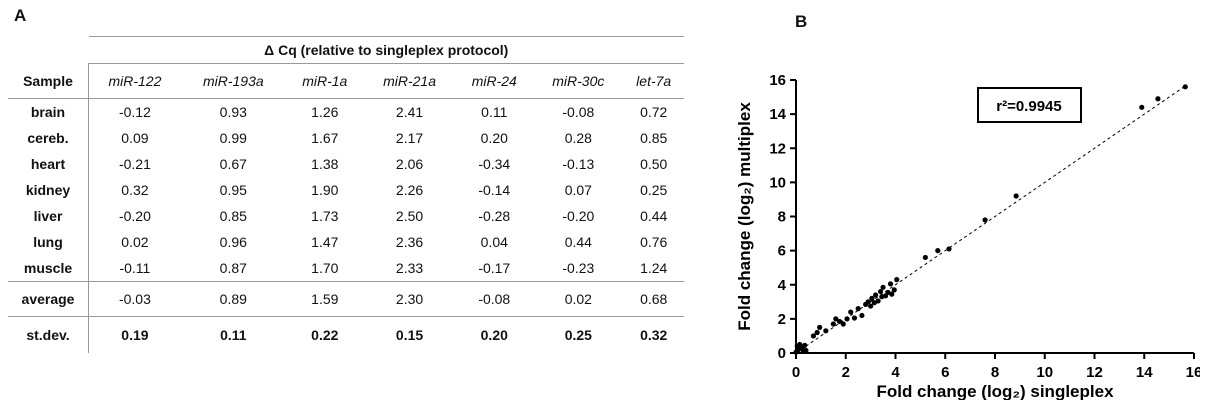 The image size is (1208, 408). What do you see at coordinates (346, 111) in the screenshot?
I see `table-row: brain -0.12 0.93 1.26 2.41 0.11 -0.08 0.72` at bounding box center [346, 111].